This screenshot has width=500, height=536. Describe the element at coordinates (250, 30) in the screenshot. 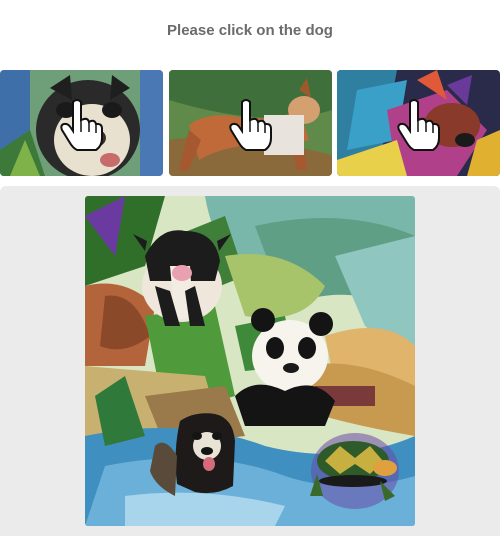

I see `instruction-text: Please click on the dog` at that location.